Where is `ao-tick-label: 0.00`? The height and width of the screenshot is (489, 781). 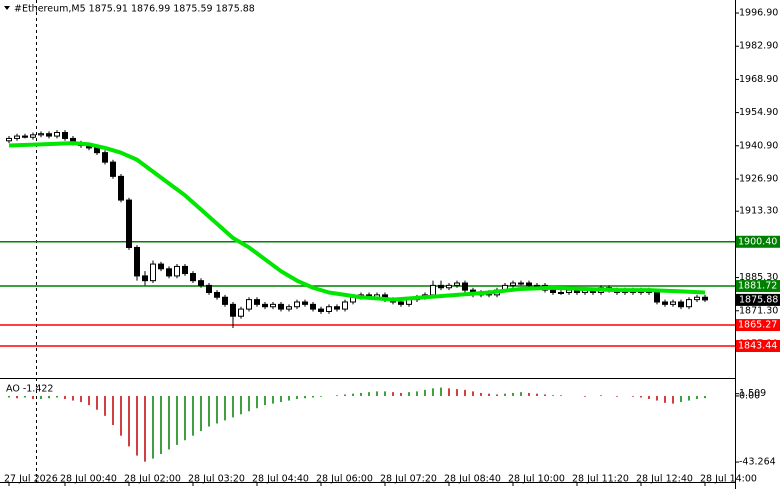 ao-tick-label: 0.00 is located at coordinates (749, 395).